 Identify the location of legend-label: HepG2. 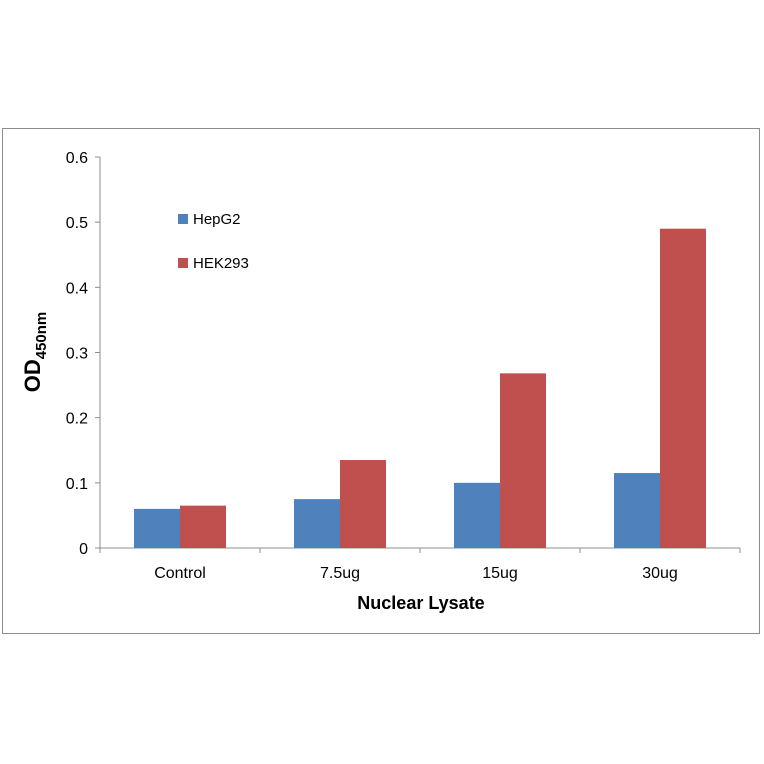
(217, 219).